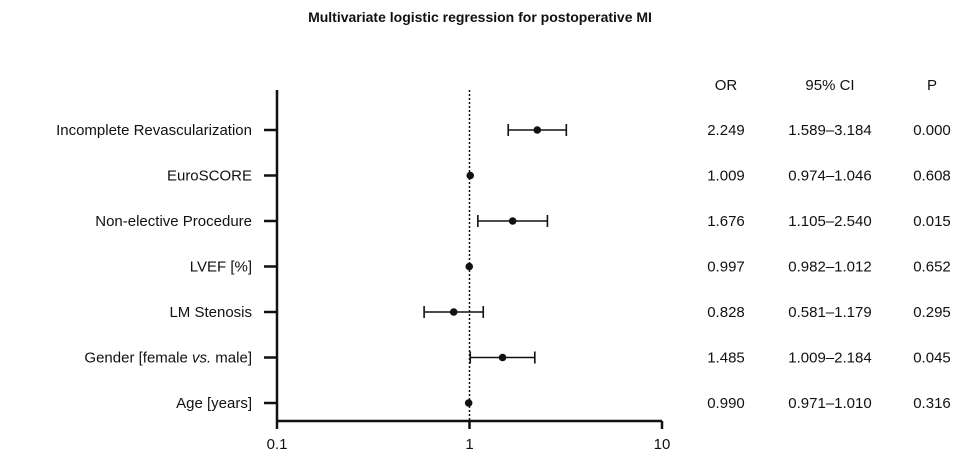  What do you see at coordinates (726, 176) in the screenshot?
I see `or-value: 1.009` at bounding box center [726, 176].